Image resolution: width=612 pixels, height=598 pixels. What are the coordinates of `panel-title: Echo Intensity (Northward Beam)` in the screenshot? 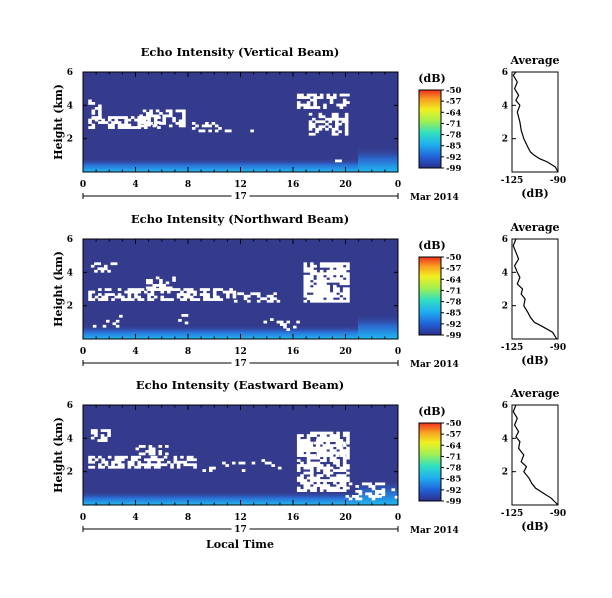 It's located at (240, 219).